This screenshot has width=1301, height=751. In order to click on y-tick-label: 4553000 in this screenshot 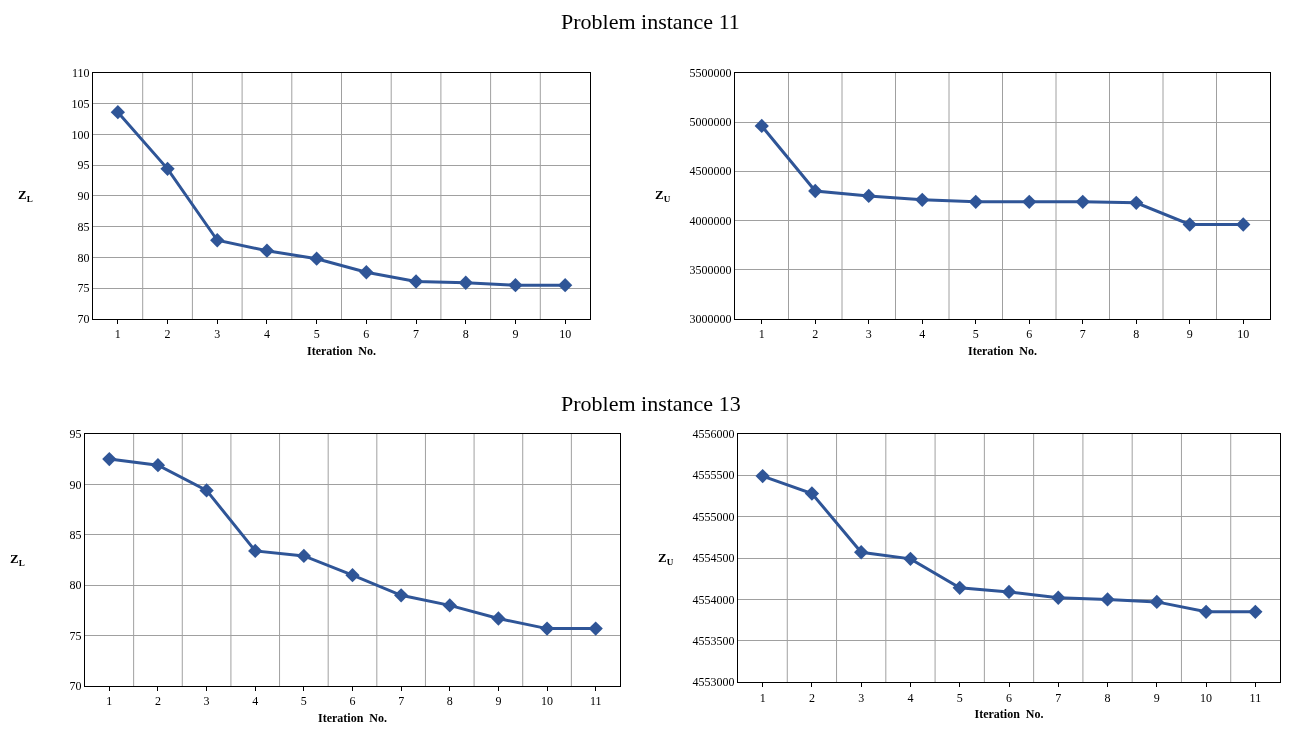, I will do `click(713, 682)`.